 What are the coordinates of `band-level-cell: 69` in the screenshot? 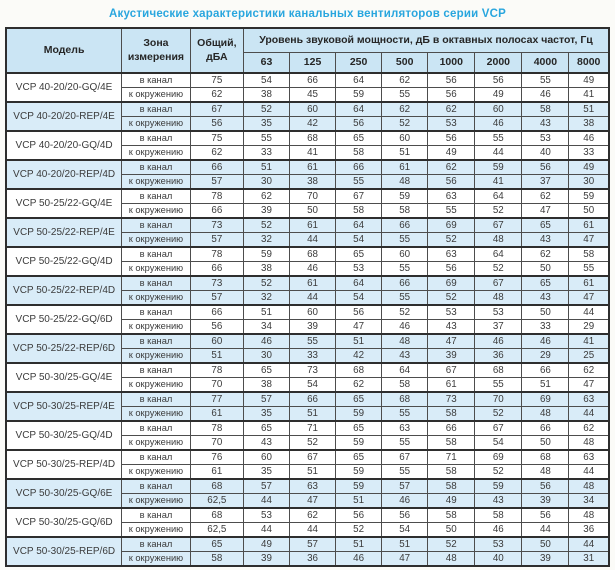 It's located at (545, 399).